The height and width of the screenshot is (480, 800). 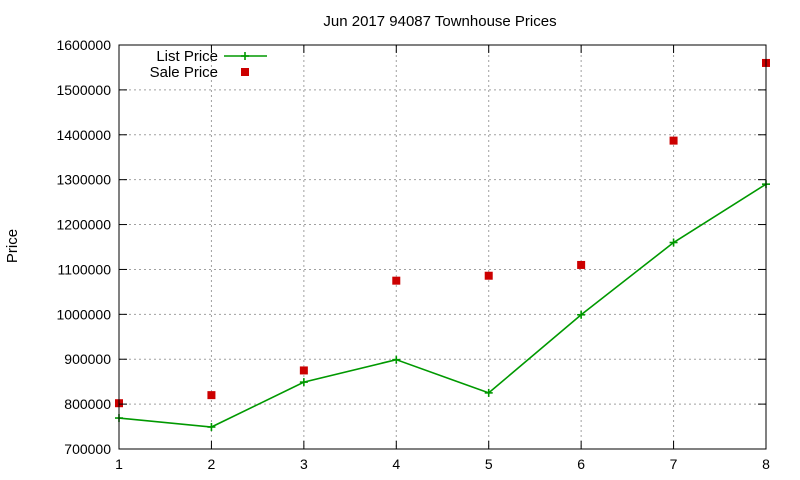 What do you see at coordinates (304, 464) in the screenshot?
I see `x-tick-label: 3` at bounding box center [304, 464].